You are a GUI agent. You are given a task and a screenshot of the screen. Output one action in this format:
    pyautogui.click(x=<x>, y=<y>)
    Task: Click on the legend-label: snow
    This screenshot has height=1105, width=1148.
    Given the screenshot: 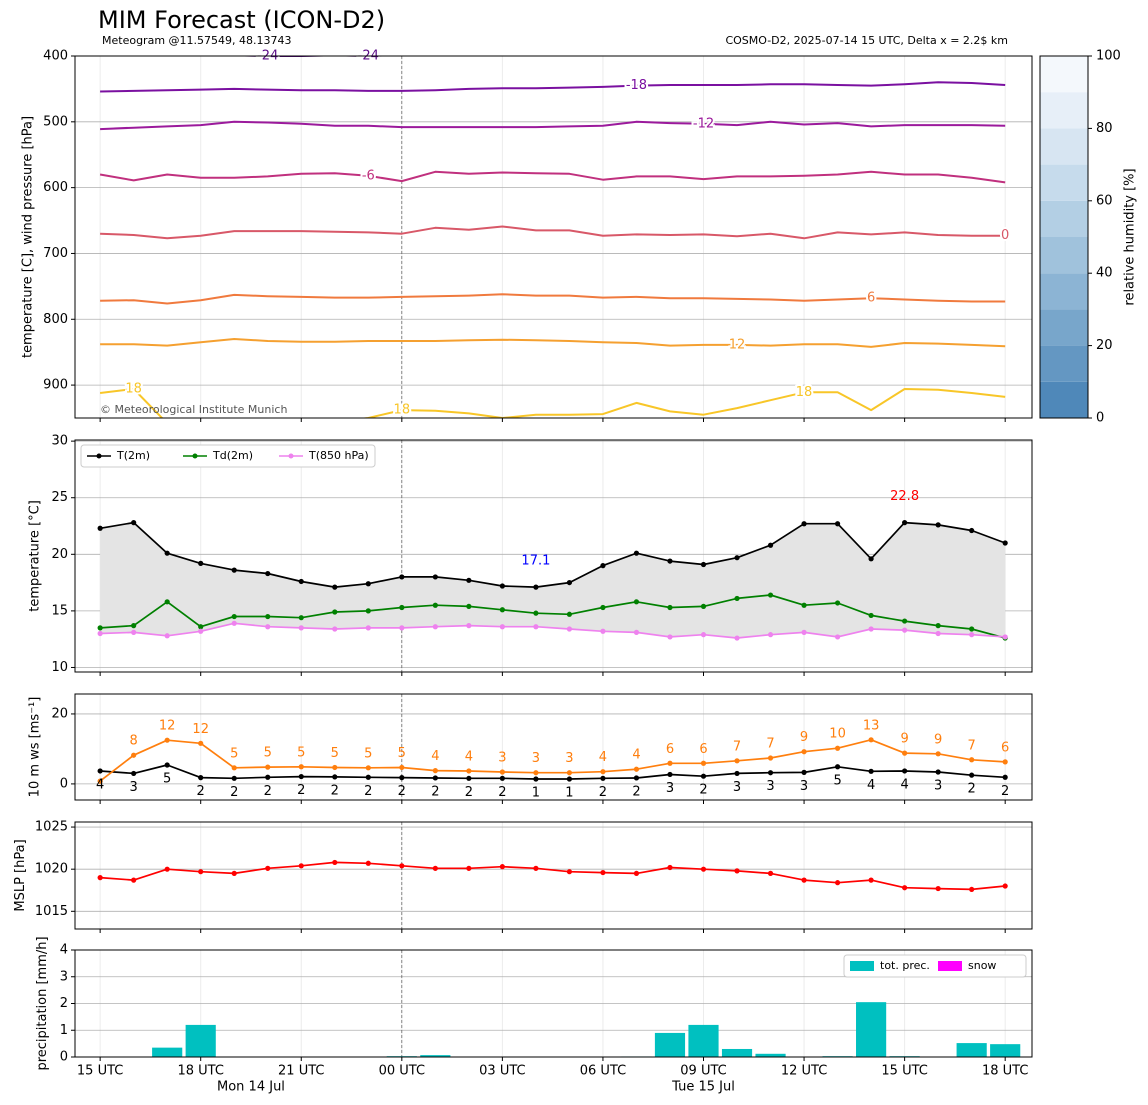 What is the action you would take?
    pyautogui.click(x=982, y=965)
    